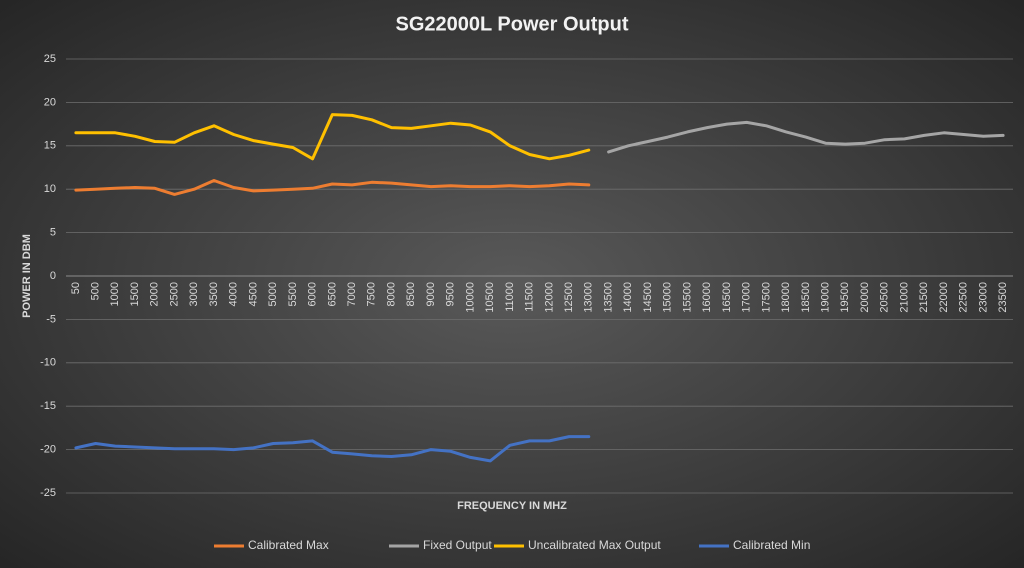 The image size is (1024, 568). What do you see at coordinates (273, 294) in the screenshot?
I see `x-tick-label: 5000` at bounding box center [273, 294].